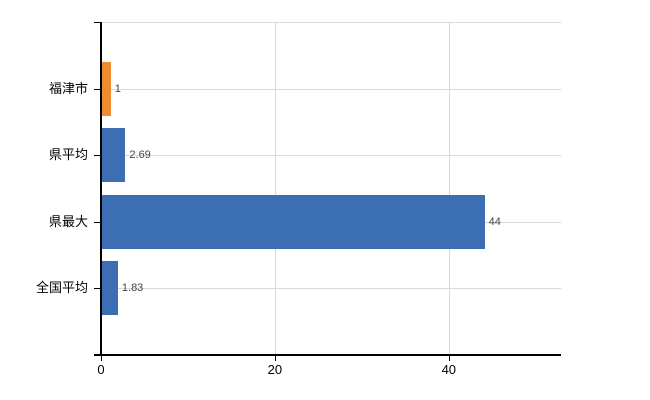  Describe the element at coordinates (449, 369) in the screenshot. I see `x-tick-label: 40` at that location.